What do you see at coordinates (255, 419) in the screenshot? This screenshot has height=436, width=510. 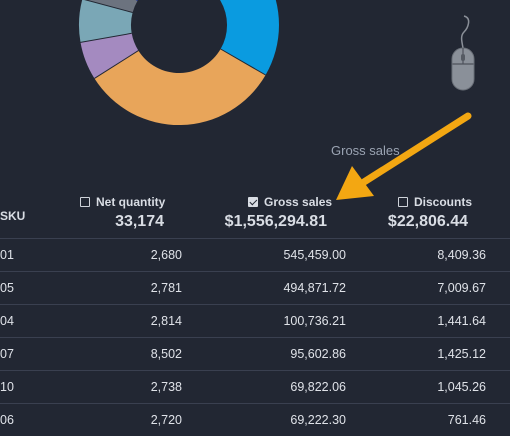 I see `table-row: 06 2,720 69,222.30 761.46` at bounding box center [255, 419].